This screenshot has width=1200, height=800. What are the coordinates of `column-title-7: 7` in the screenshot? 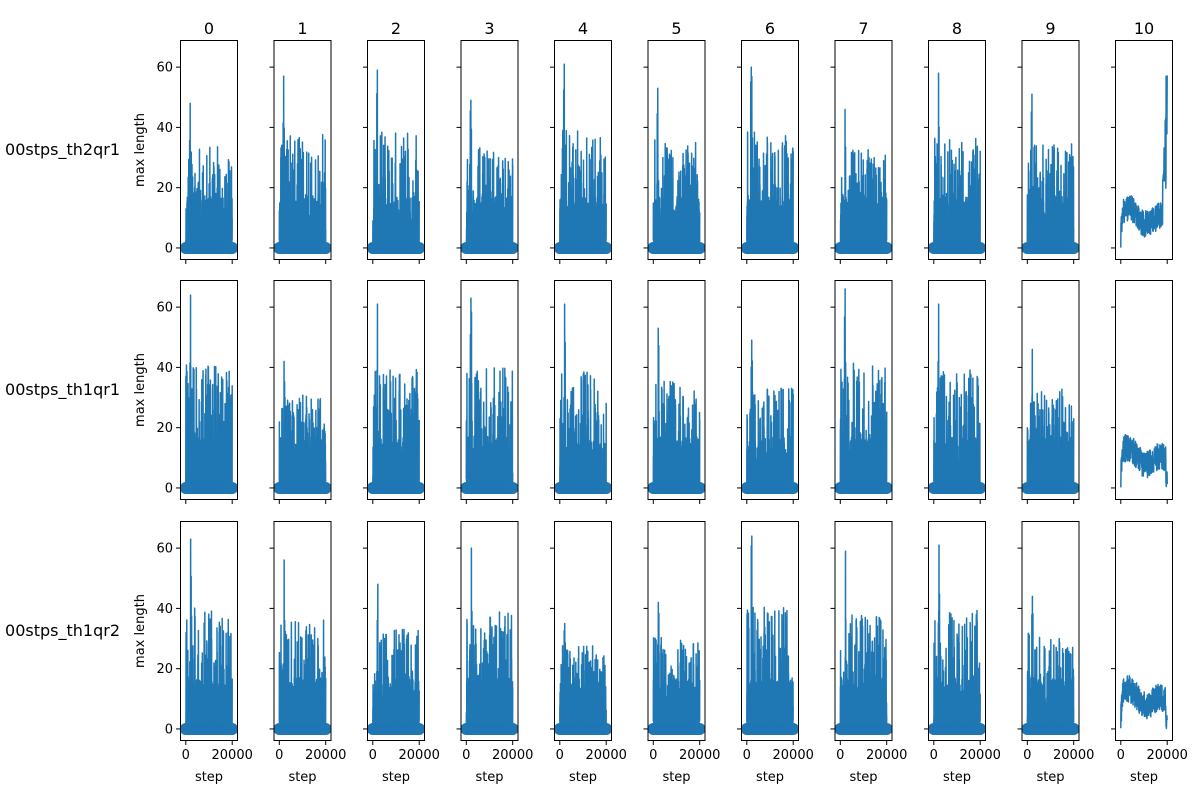 It's located at (863, 28).